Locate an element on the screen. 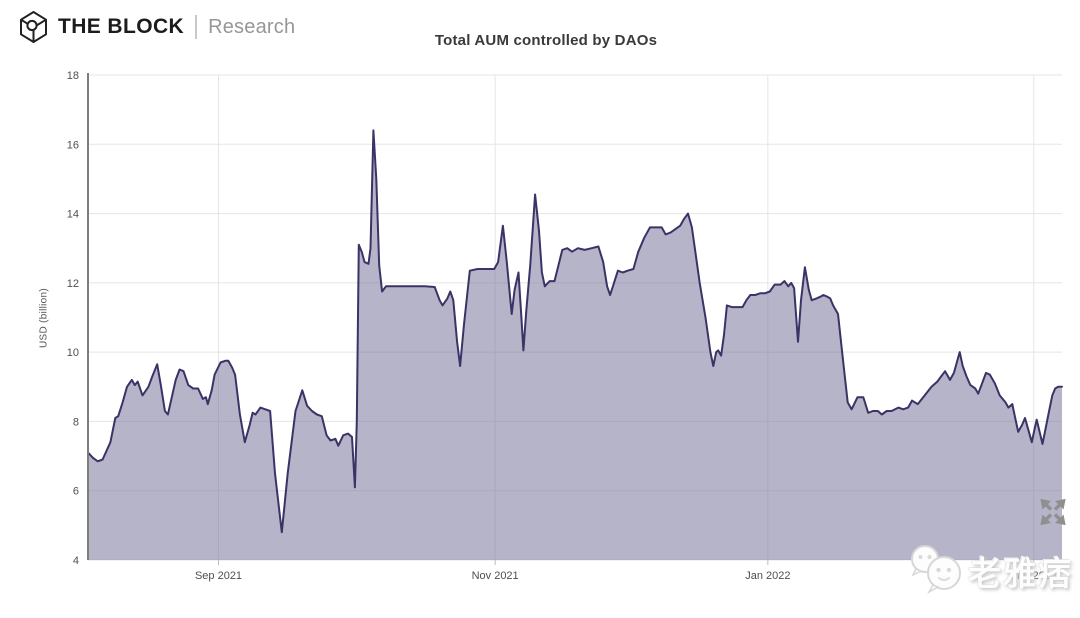  chart-title: Total AUM controlled by DAOs is located at coordinates (546, 40).